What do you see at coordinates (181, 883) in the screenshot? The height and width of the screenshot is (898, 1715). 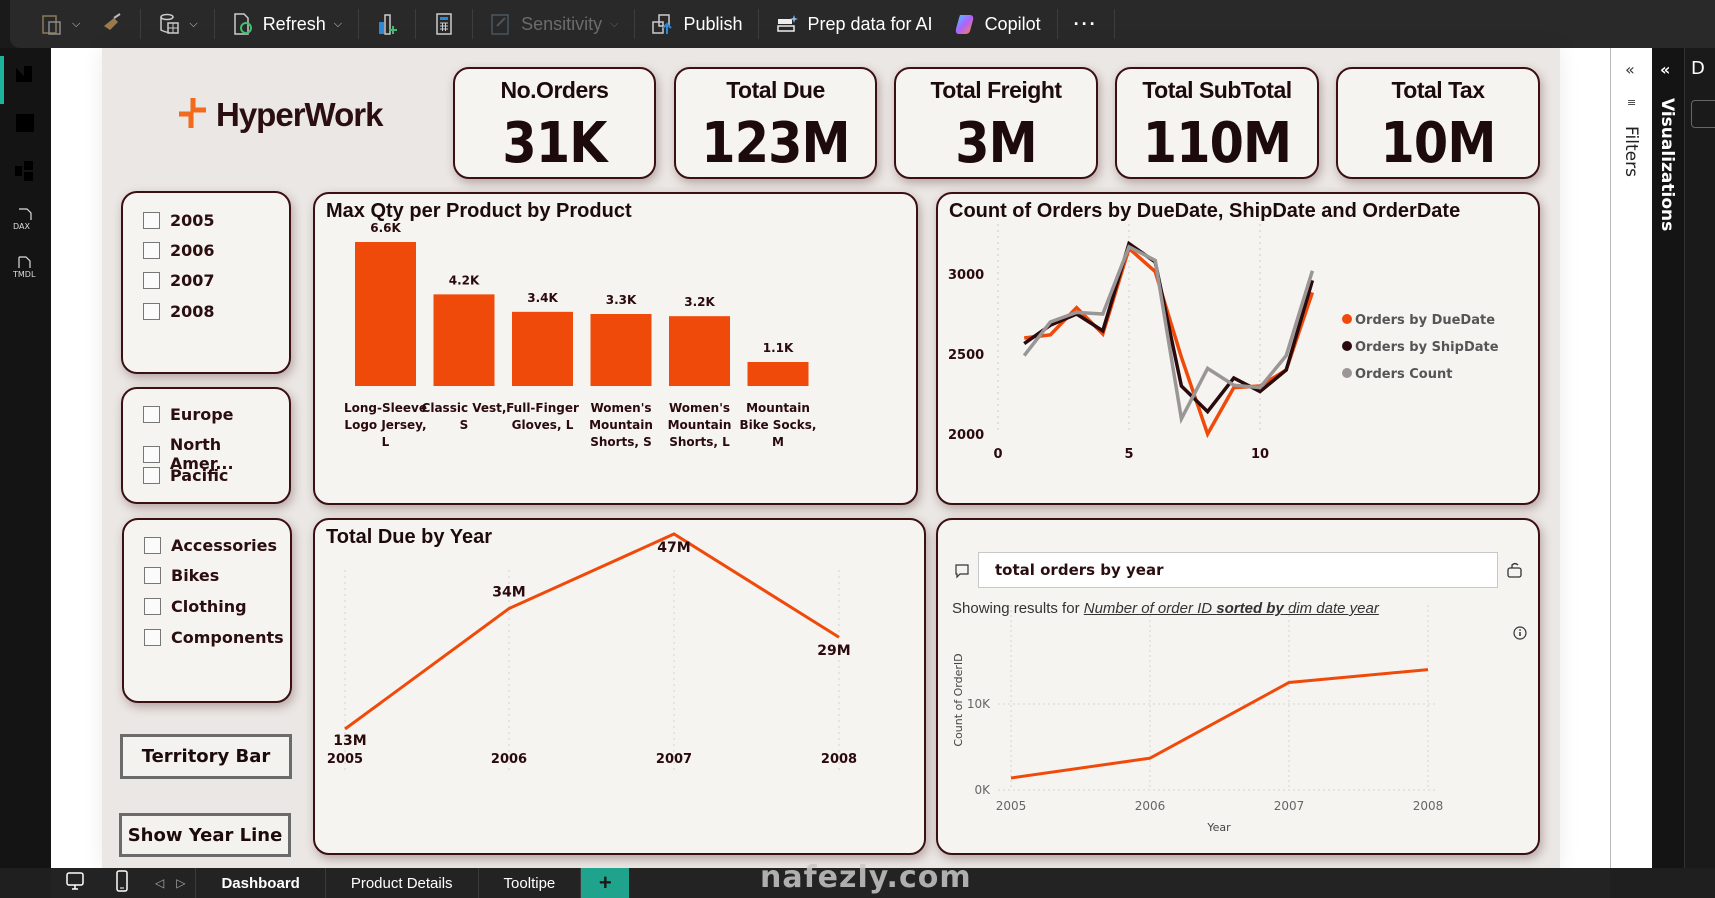 I see `next-page-icon: ▷` at bounding box center [181, 883].